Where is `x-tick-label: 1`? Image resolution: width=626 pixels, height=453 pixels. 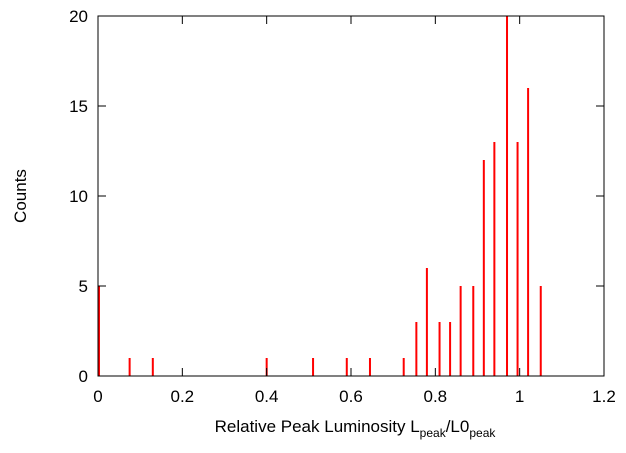 x-tick-label: 1 is located at coordinates (519, 396).